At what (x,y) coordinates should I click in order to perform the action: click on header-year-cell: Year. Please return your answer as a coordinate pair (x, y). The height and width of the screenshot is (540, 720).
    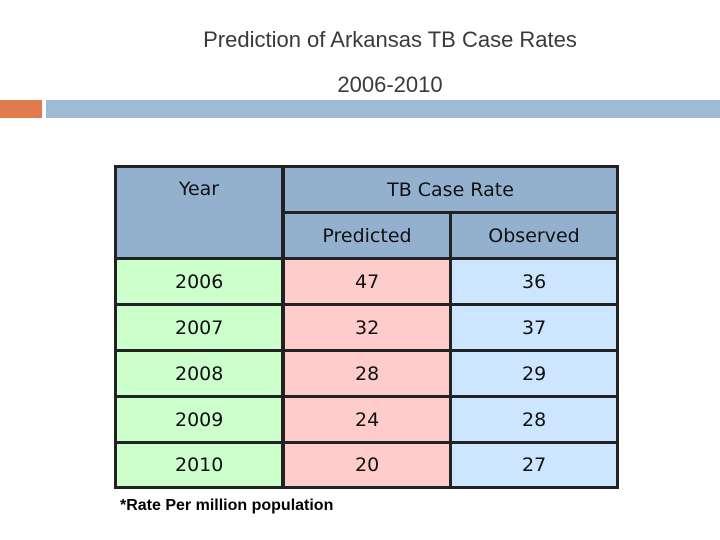
    Looking at the image, I should click on (199, 212).